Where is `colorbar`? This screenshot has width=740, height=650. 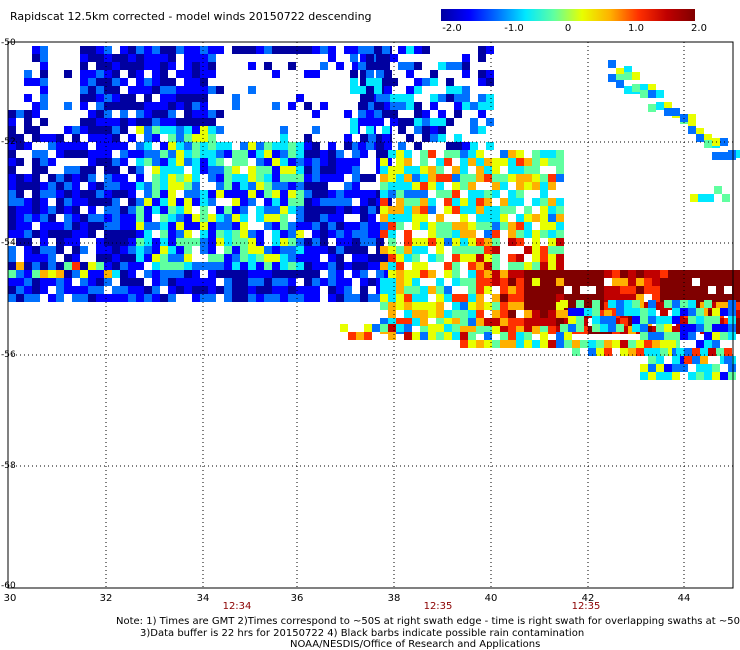
colorbar is located at coordinates (568, 15).